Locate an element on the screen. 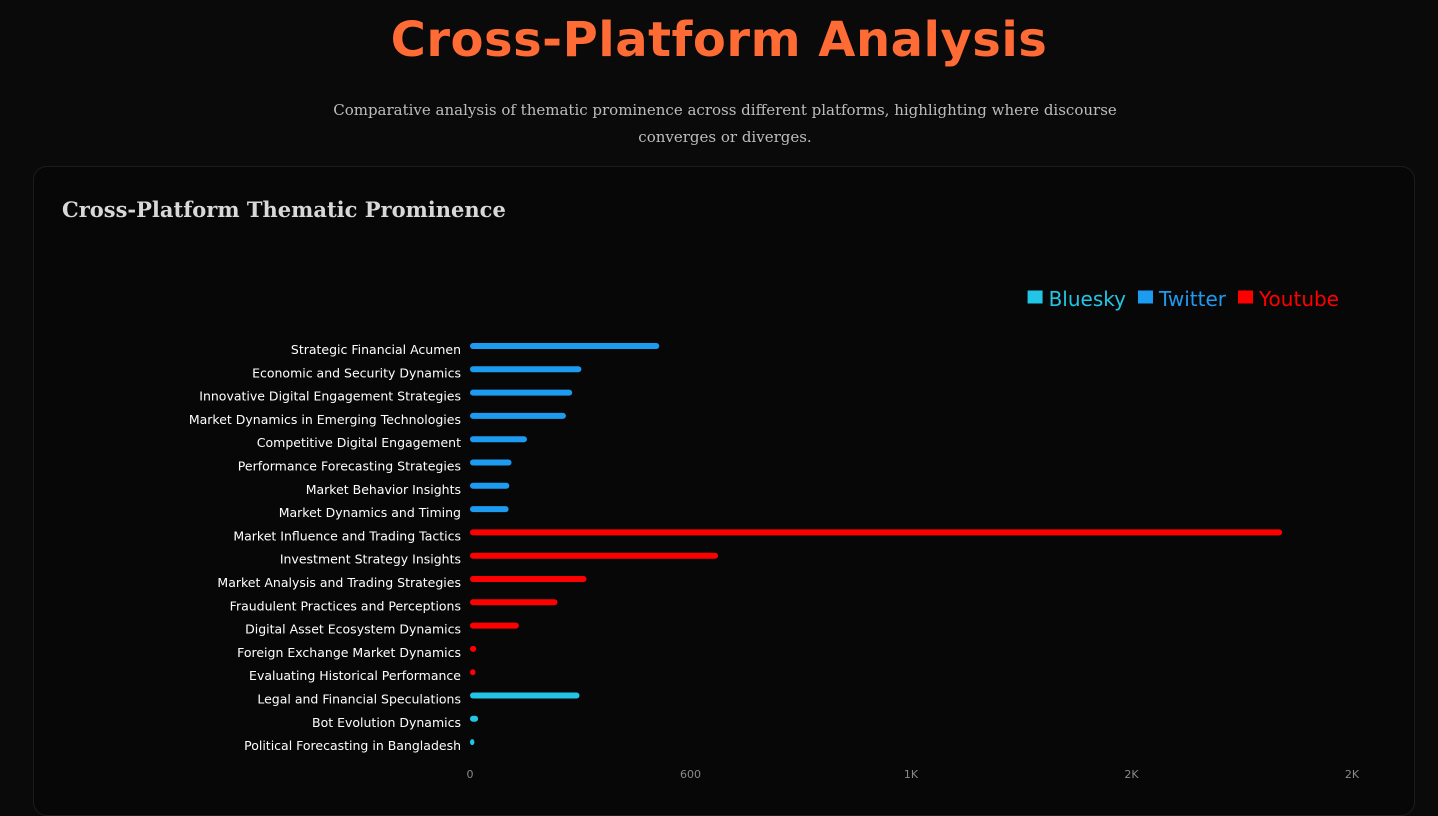 The image size is (1438, 816). category-label: Digital Asset Ecosystem Dynamics is located at coordinates (353, 629).